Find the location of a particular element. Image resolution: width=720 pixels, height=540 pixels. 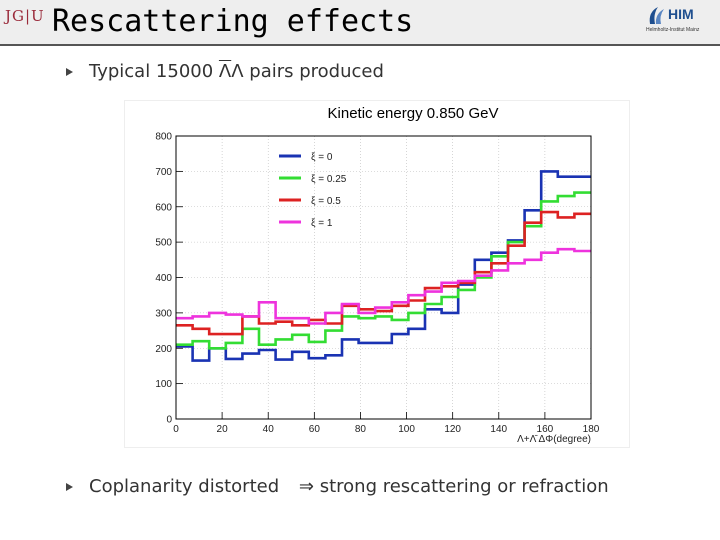

chart-title: Kinetic energy 0.850 GeV is located at coordinates (413, 113).